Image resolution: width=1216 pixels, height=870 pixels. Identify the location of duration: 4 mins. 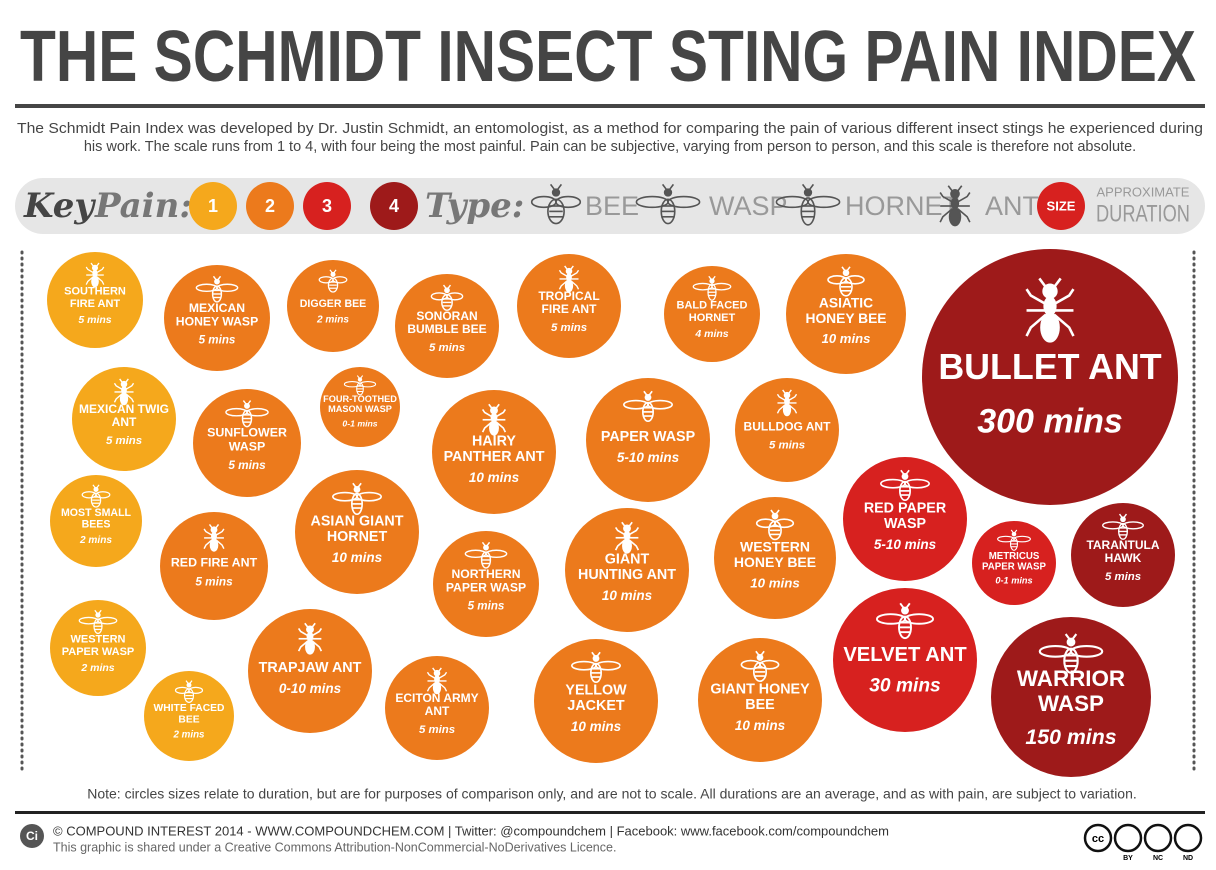
(711, 334).